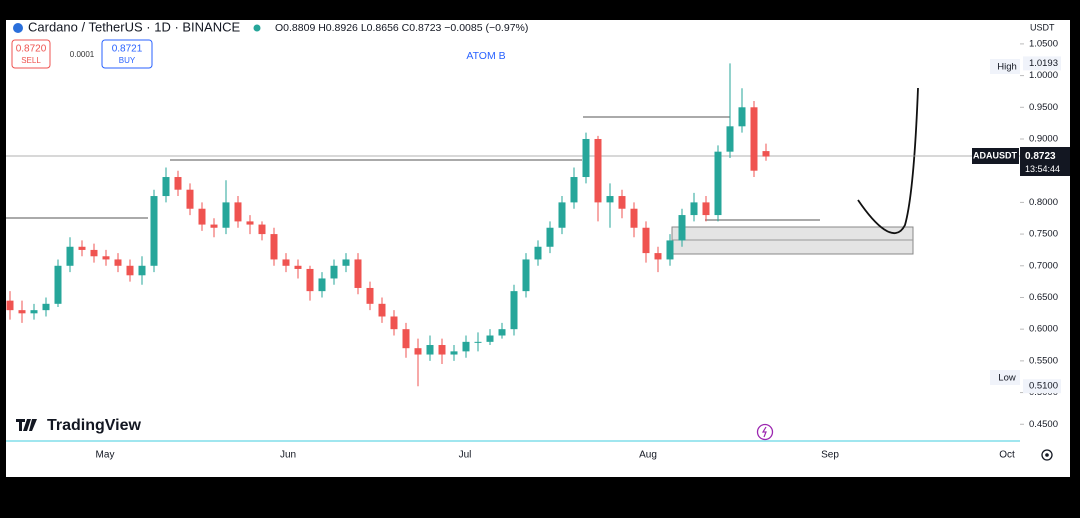 Image resolution: width=1080 pixels, height=518 pixels. What do you see at coordinates (127, 60) in the screenshot?
I see `buy-label: BUY` at bounding box center [127, 60].